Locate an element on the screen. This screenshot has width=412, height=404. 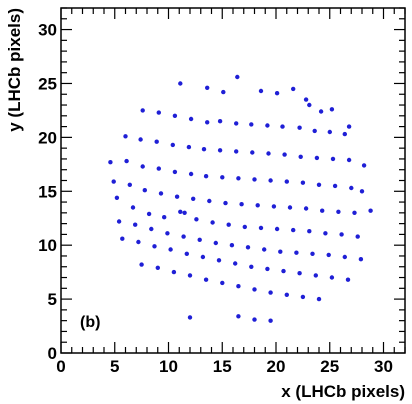
x-tick-label: 30 is located at coordinates (383, 366).